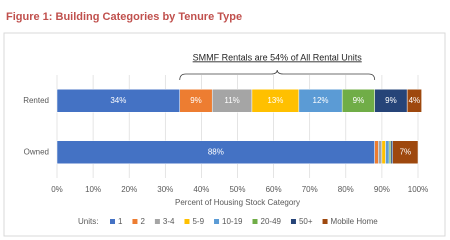  Describe the element at coordinates (36, 100) in the screenshot. I see `y-tick-label: Rented` at that location.